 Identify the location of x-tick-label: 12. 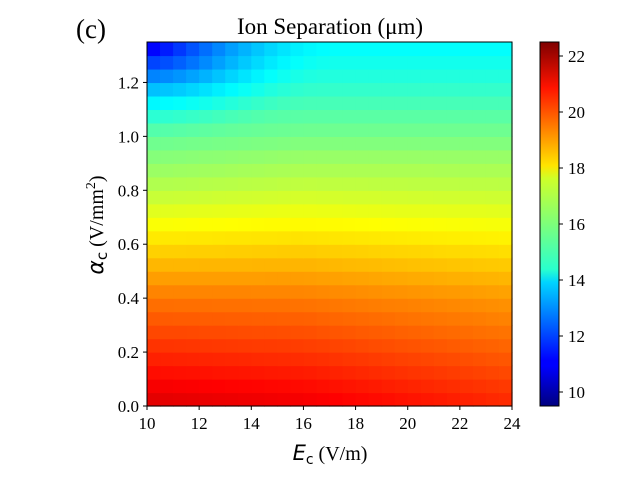
(199, 423).